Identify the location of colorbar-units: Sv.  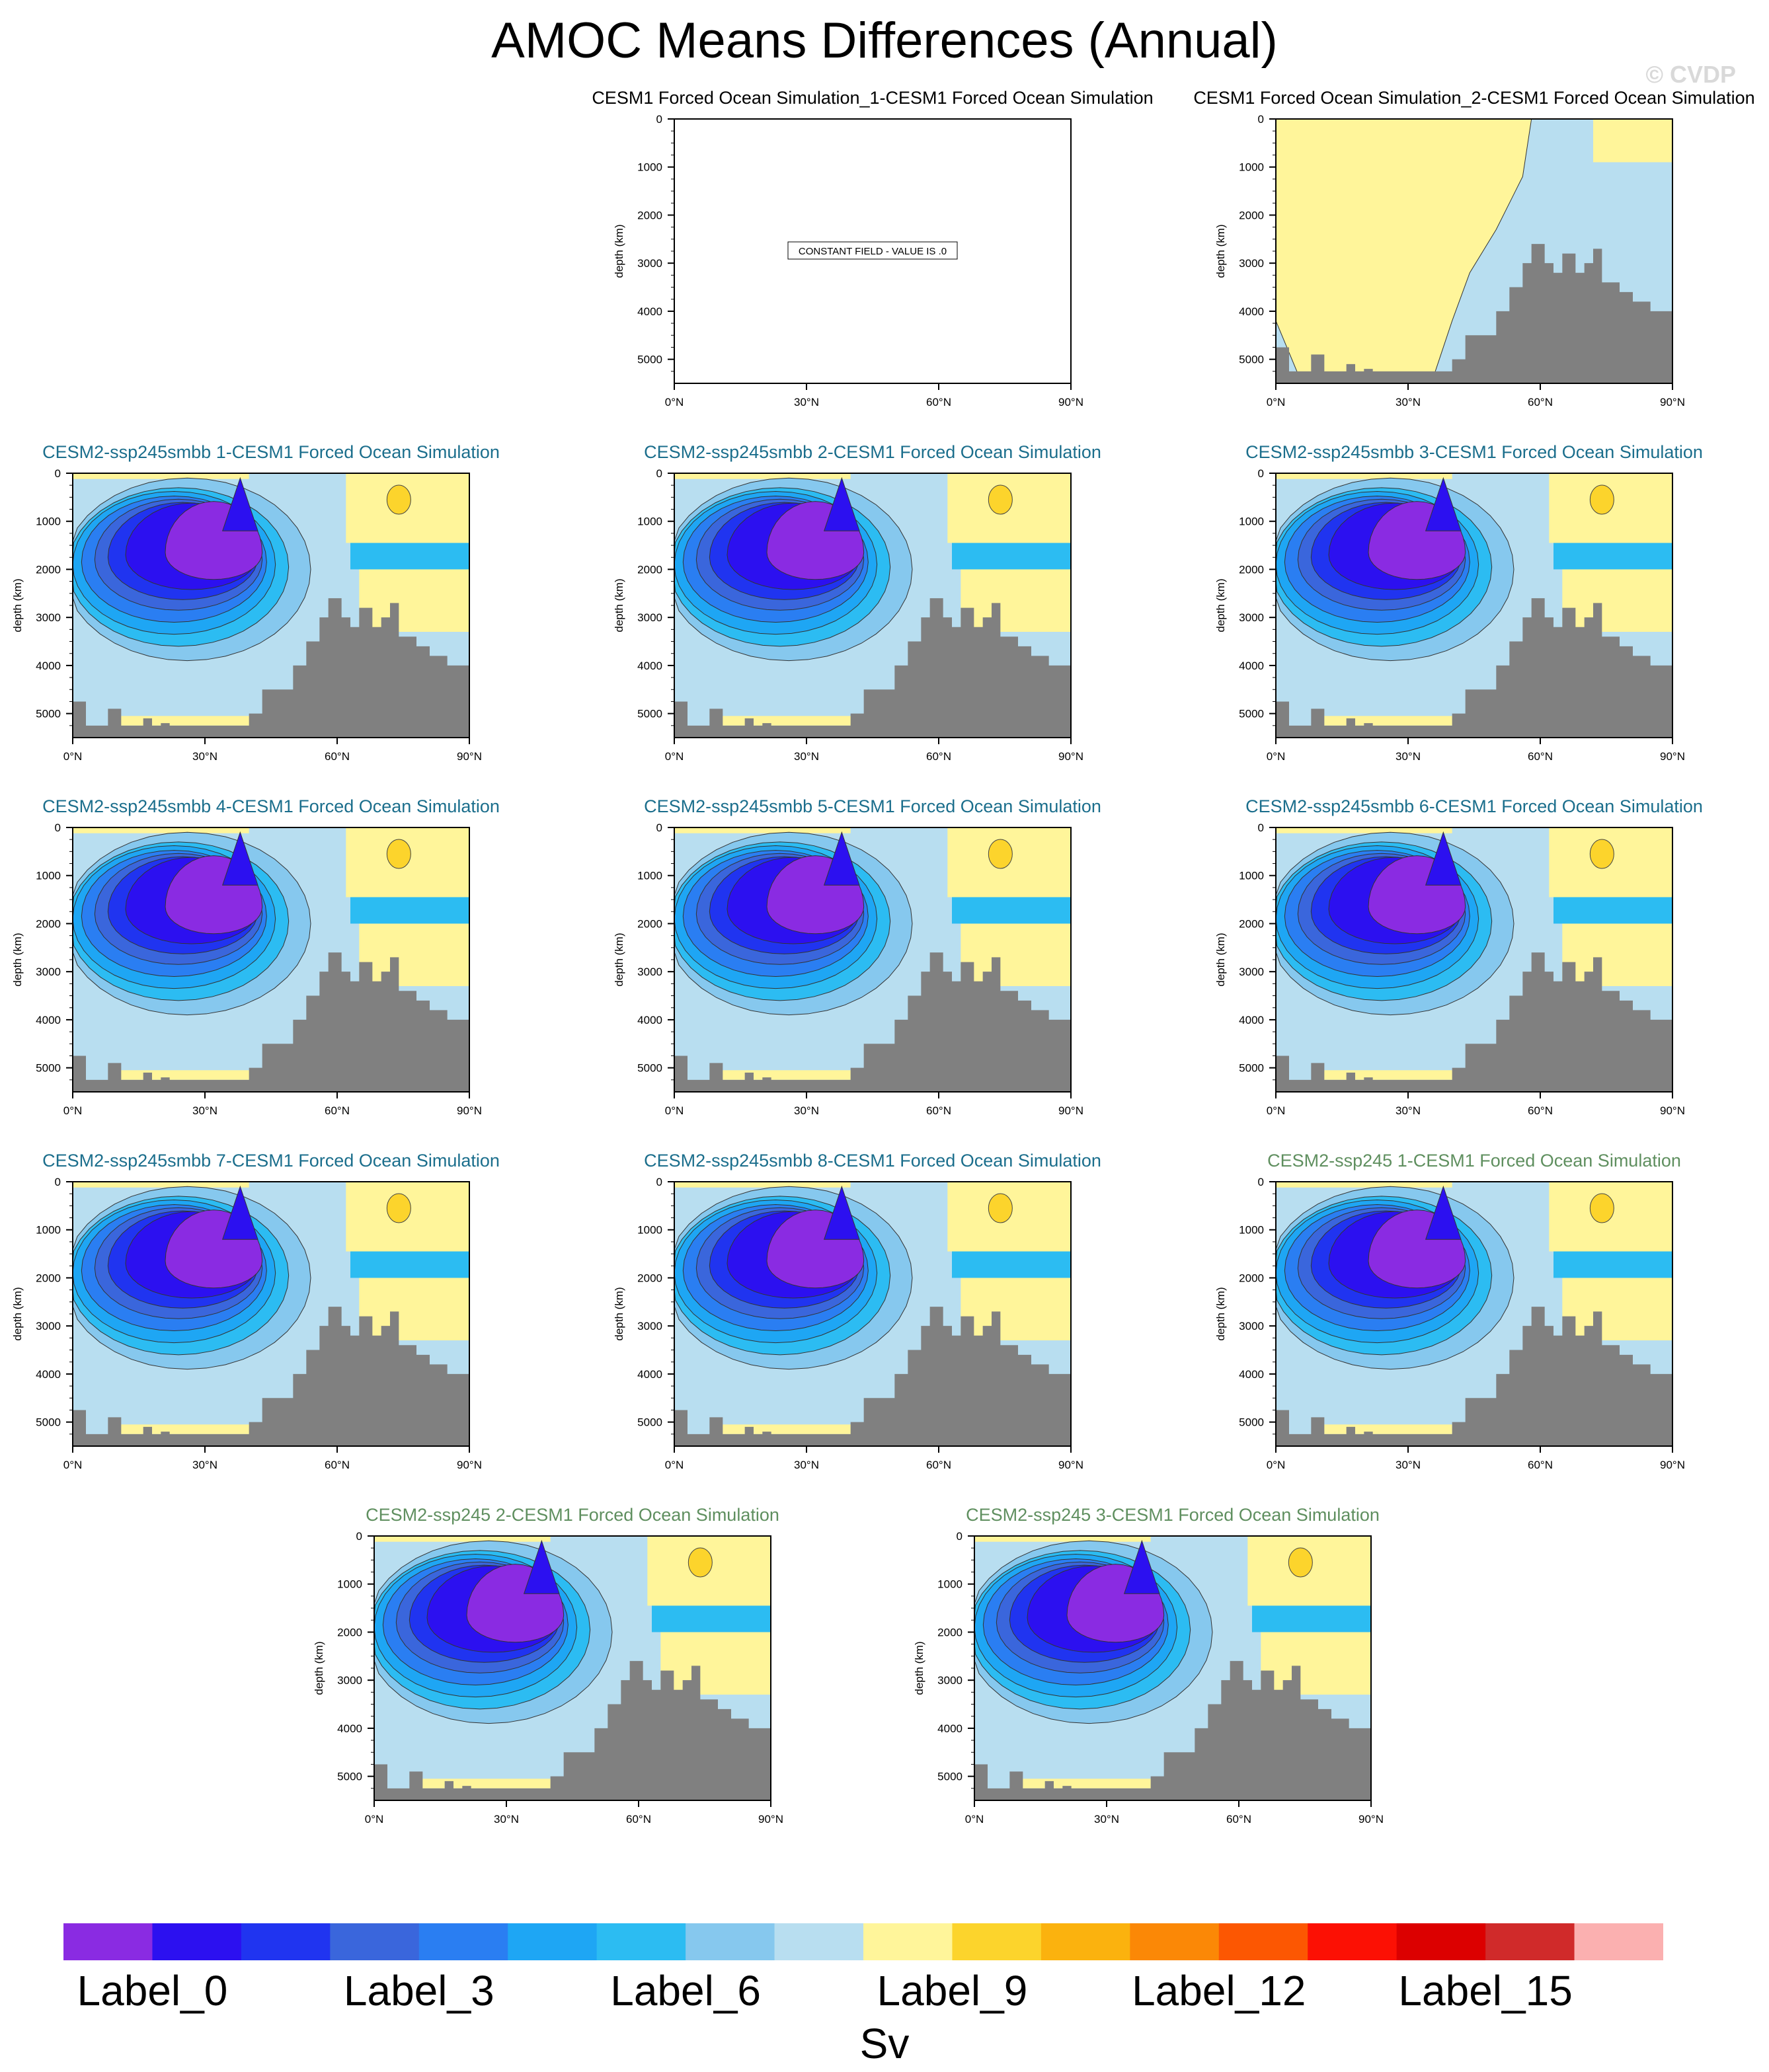
(884, 2043).